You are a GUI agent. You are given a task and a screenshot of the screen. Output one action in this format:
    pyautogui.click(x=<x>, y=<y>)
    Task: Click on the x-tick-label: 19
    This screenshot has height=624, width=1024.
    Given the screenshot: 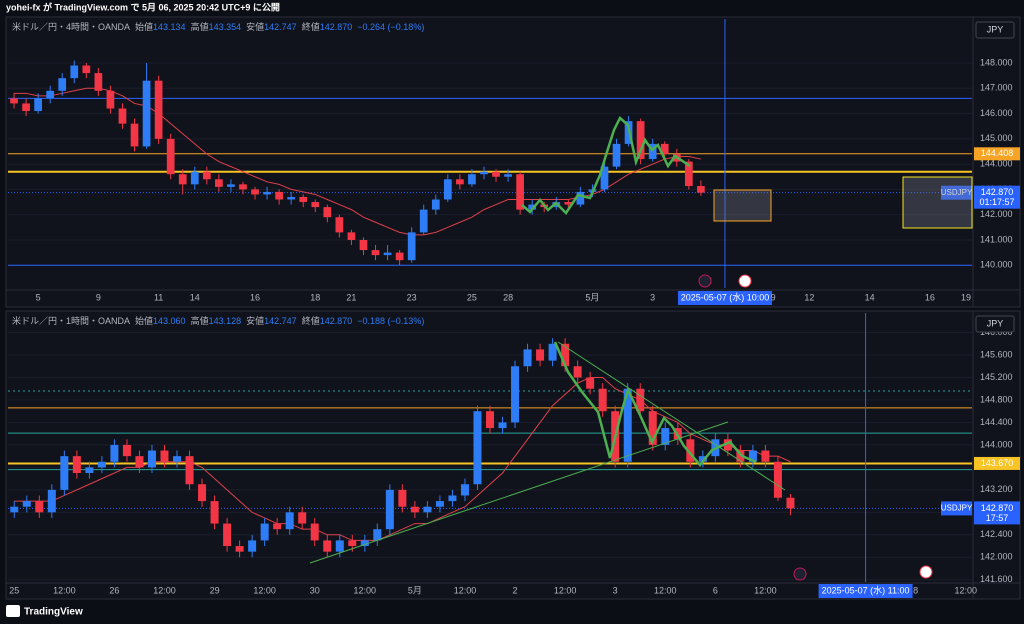 What is the action you would take?
    pyautogui.click(x=966, y=297)
    